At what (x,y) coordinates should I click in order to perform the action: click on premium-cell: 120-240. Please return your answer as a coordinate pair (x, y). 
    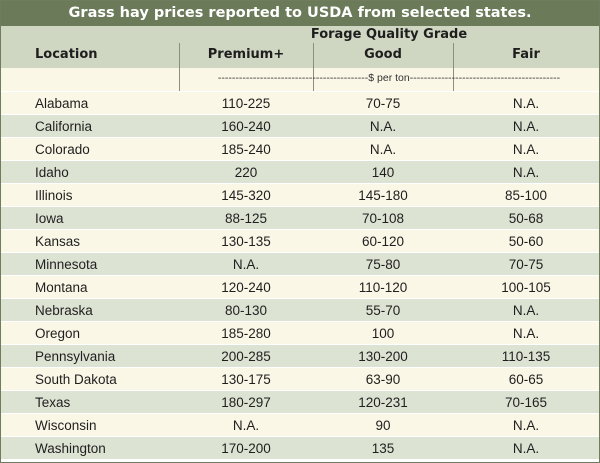
    Looking at the image, I should click on (246, 287).